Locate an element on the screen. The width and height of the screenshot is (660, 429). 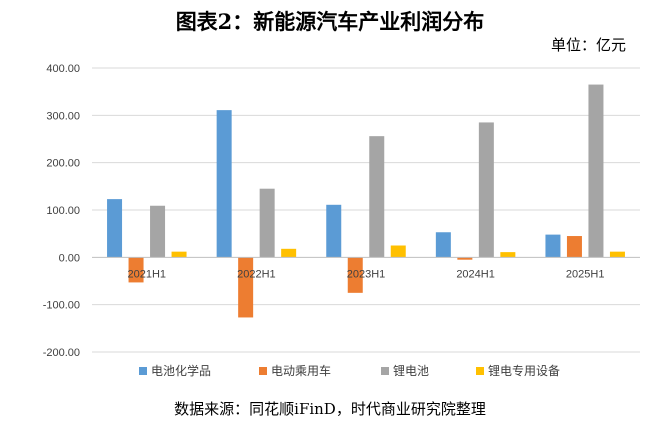
bar-4-2025H1 is located at coordinates (617, 254).